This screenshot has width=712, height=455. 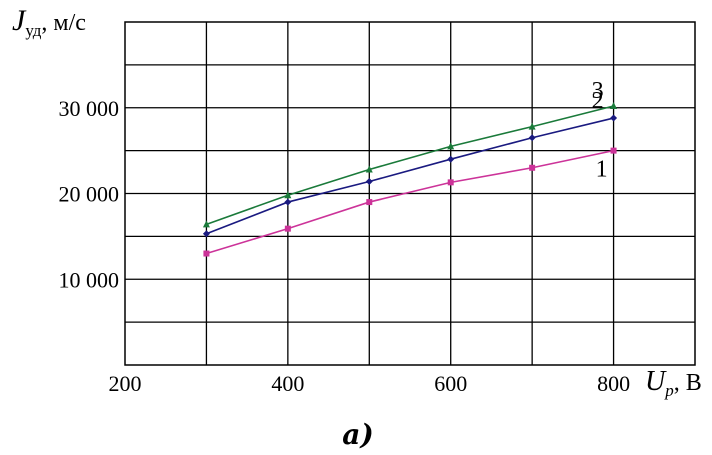 I want to click on y-tick-label: 10 000, so click(x=89, y=279).